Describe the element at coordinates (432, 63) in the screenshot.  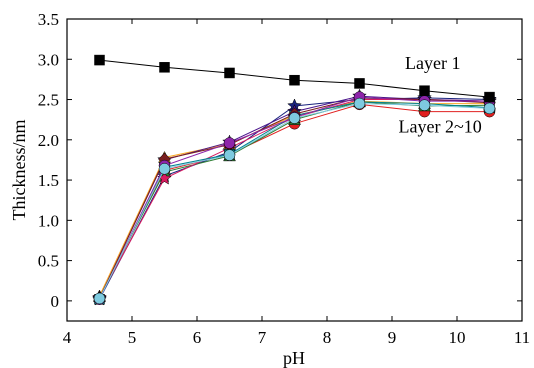
I see `annotation-label: Layer 1` at that location.